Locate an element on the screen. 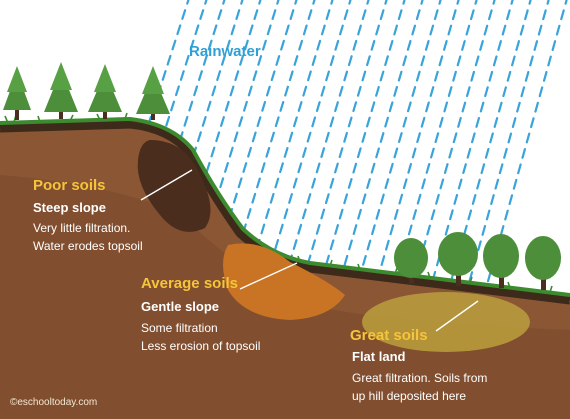  flat-land-trees is located at coordinates (477, 261).